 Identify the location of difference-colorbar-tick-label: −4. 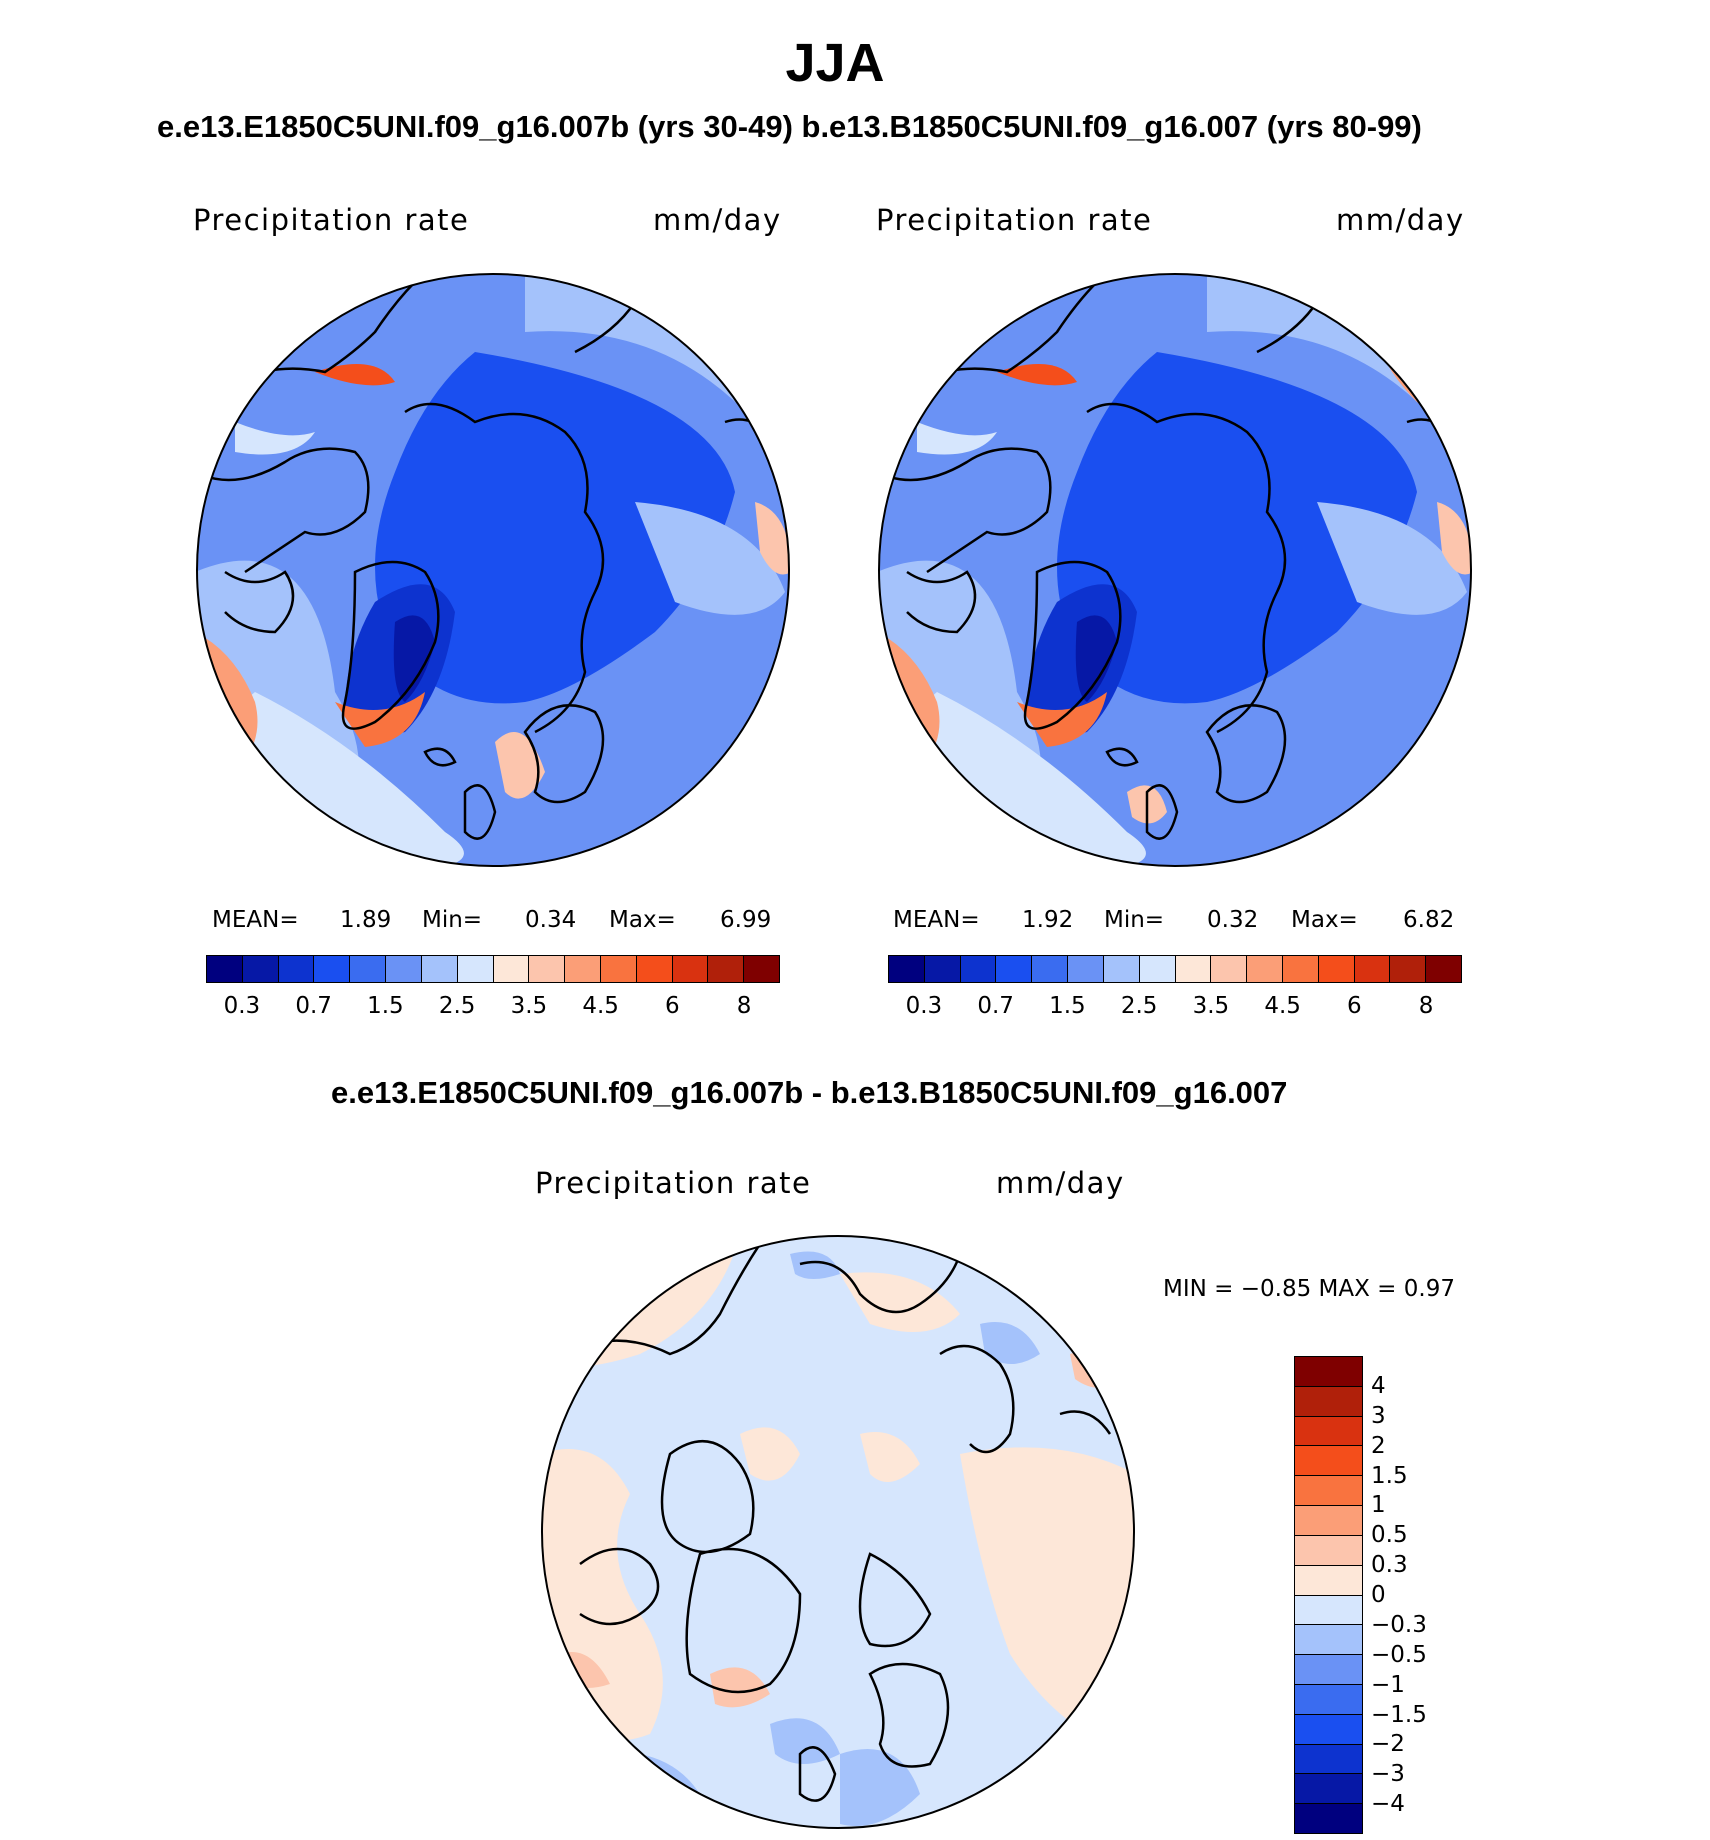
(1388, 1804).